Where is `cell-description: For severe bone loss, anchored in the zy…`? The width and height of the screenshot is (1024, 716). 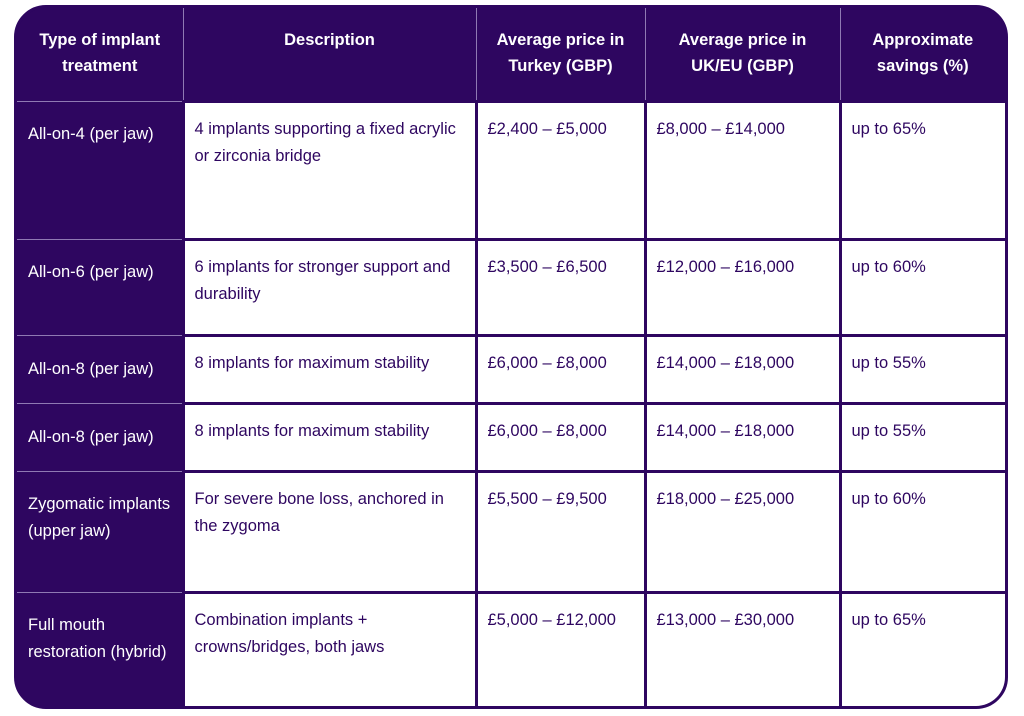
cell-description: For severe bone loss, anchored in the zy… is located at coordinates (329, 532).